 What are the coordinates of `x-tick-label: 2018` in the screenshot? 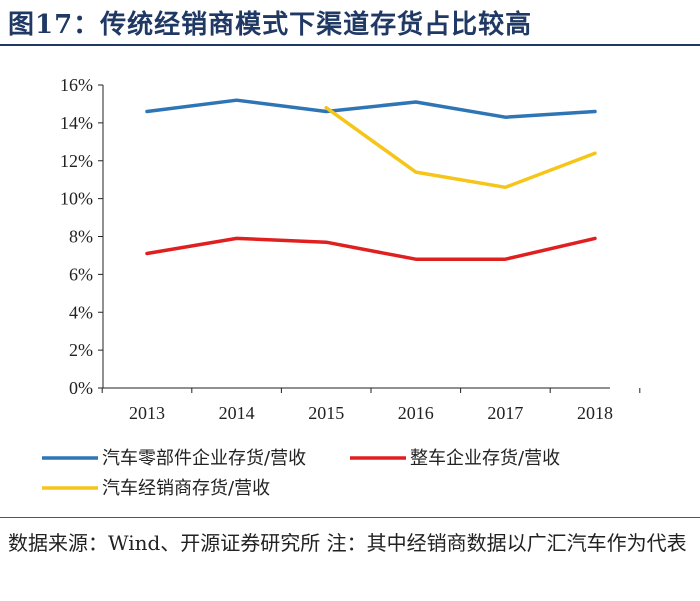 It's located at (595, 413).